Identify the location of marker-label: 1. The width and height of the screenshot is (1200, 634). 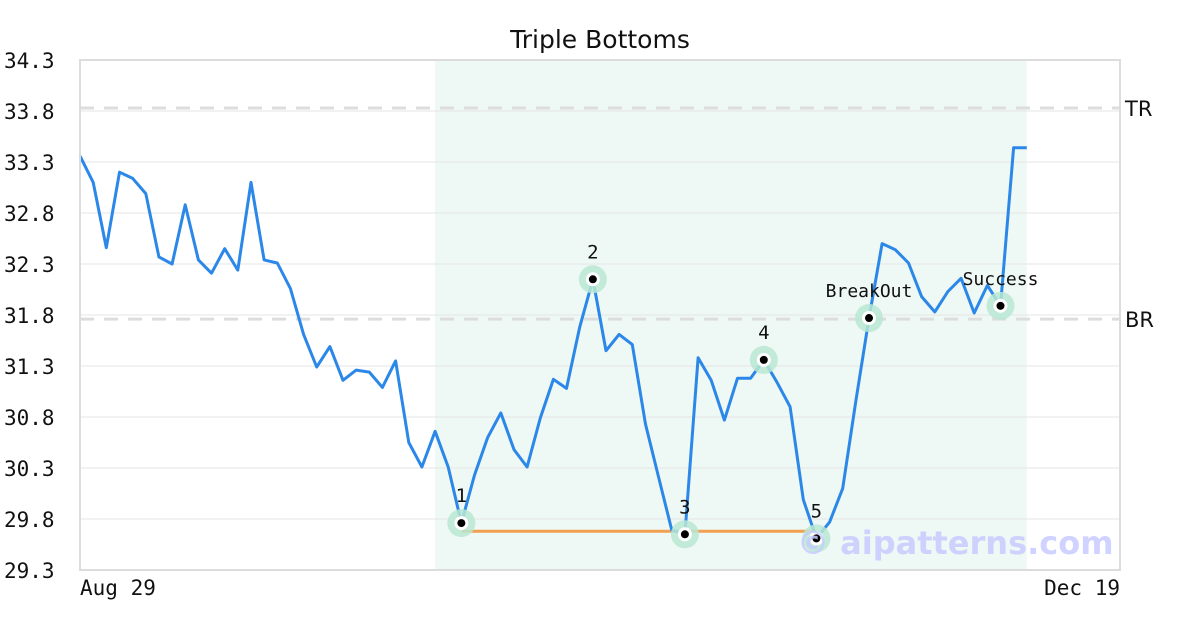
(461, 496).